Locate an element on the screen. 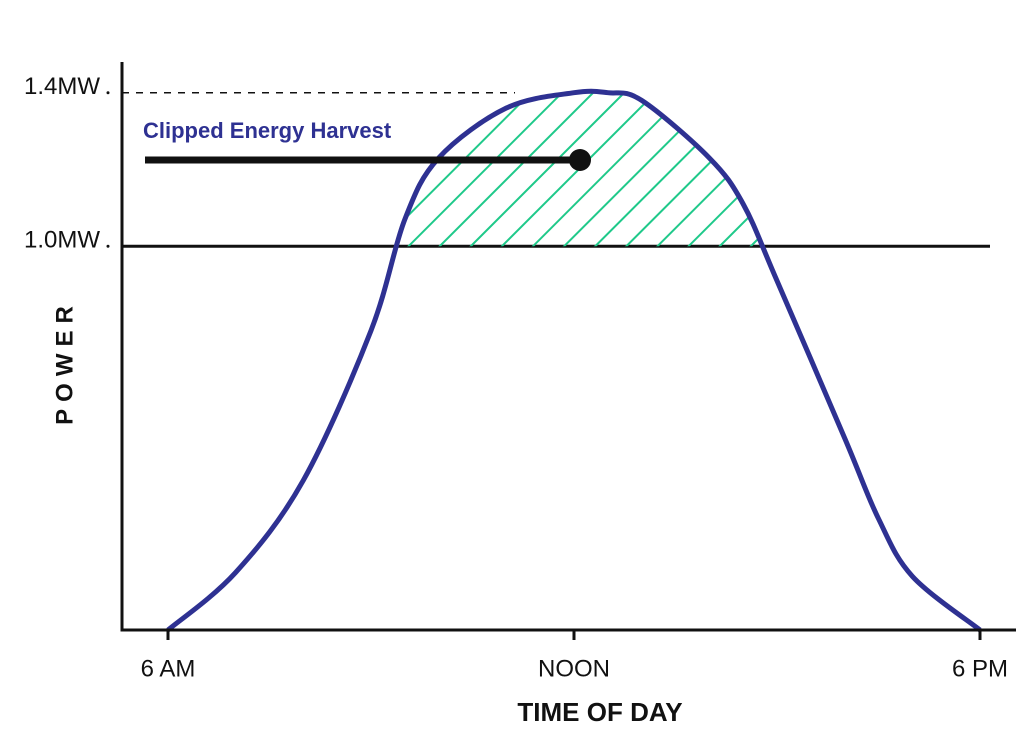  y-tick-label: 1.4MW is located at coordinates (62, 86).